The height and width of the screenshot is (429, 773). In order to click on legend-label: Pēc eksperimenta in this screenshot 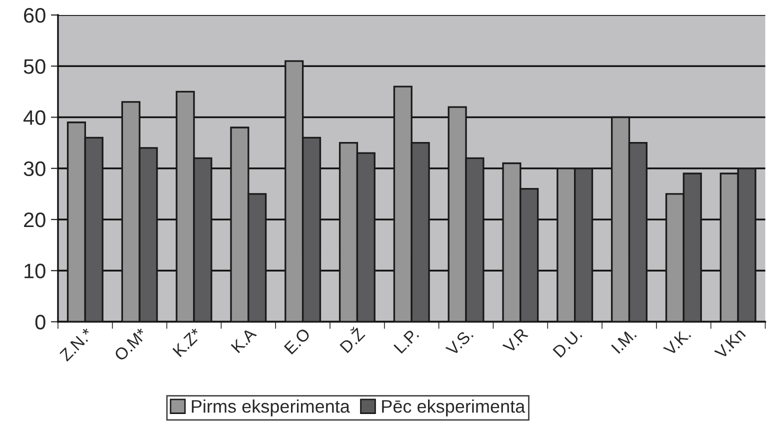, I will do `click(454, 408)`.